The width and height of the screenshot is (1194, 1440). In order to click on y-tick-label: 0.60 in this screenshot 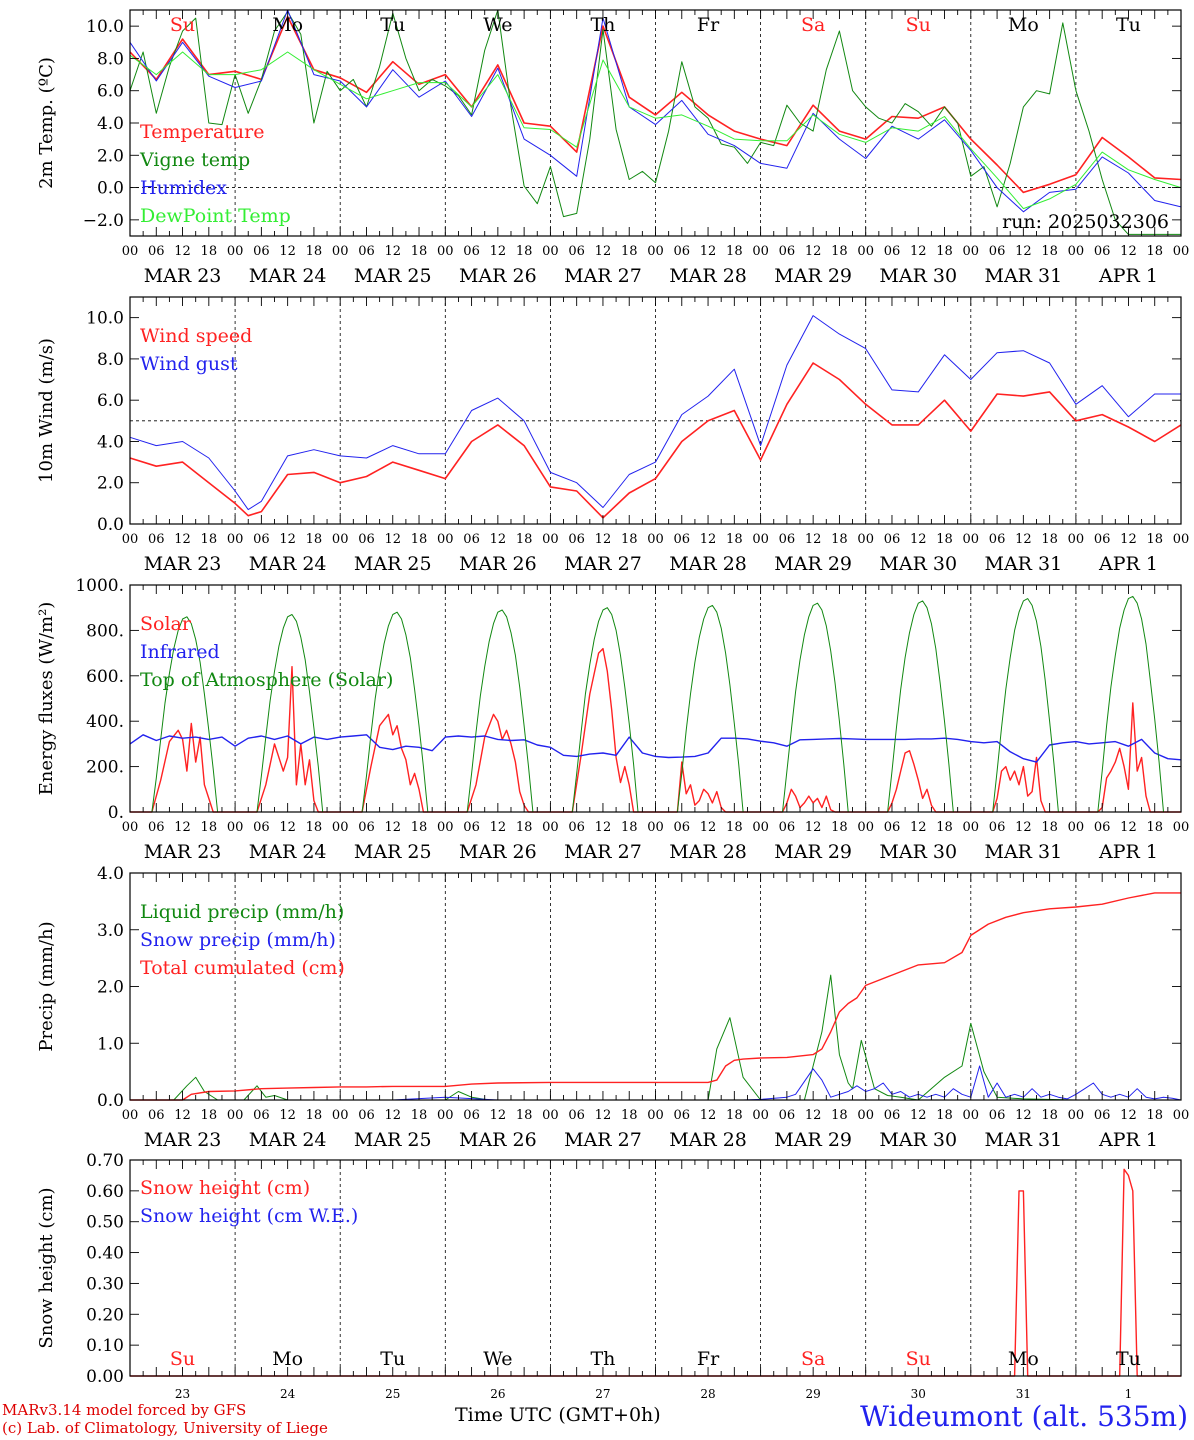, I will do `click(105, 1192)`.